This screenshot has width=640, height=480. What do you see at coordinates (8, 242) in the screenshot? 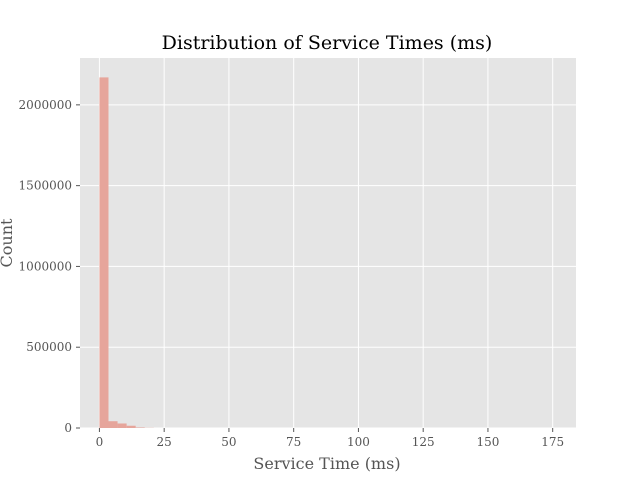
I see `y-axis-label: Count` at bounding box center [8, 242].